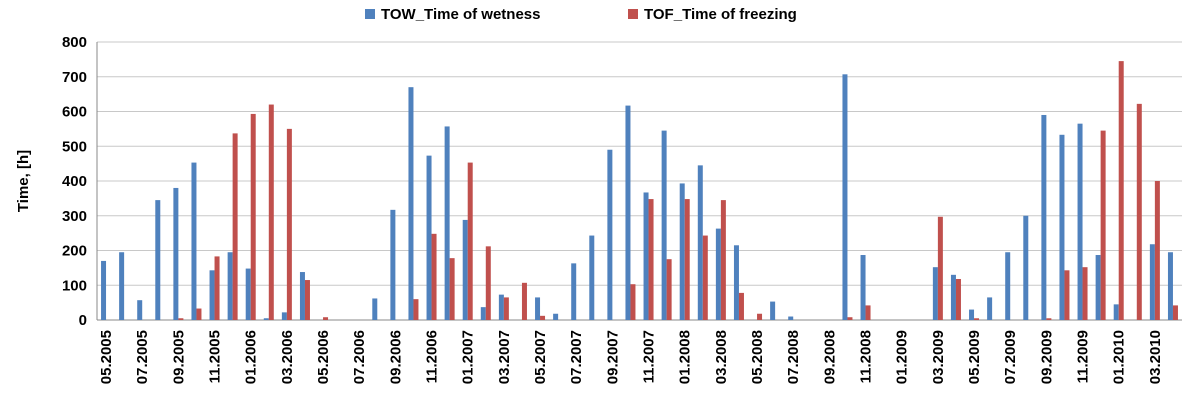 The image size is (1182, 412). What do you see at coordinates (1010, 357) in the screenshot?
I see `x-tick-label: 07.2009` at bounding box center [1010, 357].